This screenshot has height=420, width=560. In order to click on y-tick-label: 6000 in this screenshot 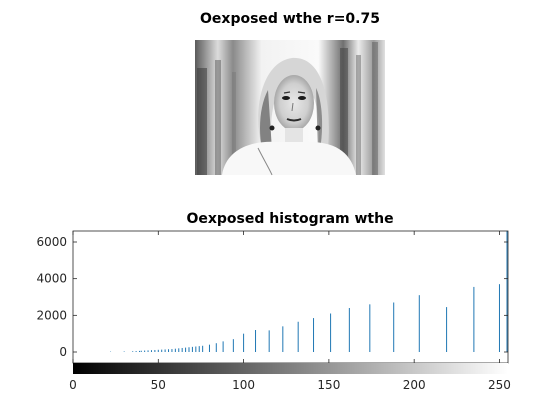, I will do `click(51, 242)`.